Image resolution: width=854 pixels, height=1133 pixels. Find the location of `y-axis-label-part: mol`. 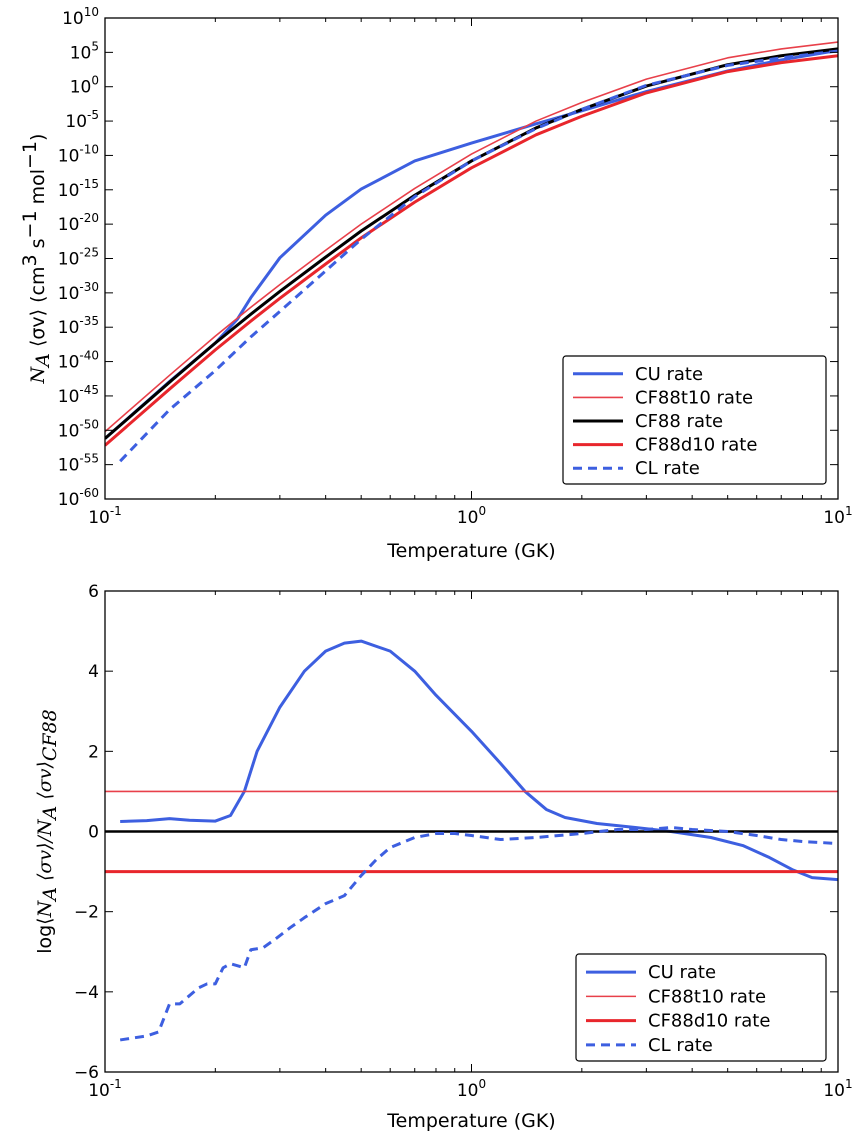

y-axis-label-part: mol is located at coordinates (38, 189).